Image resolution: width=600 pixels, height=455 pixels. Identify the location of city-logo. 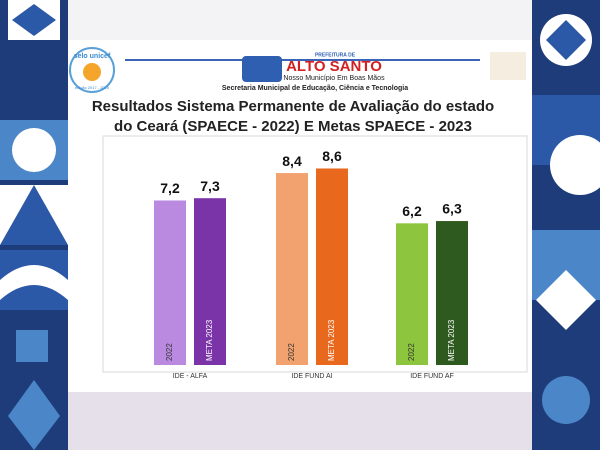
(262, 69).